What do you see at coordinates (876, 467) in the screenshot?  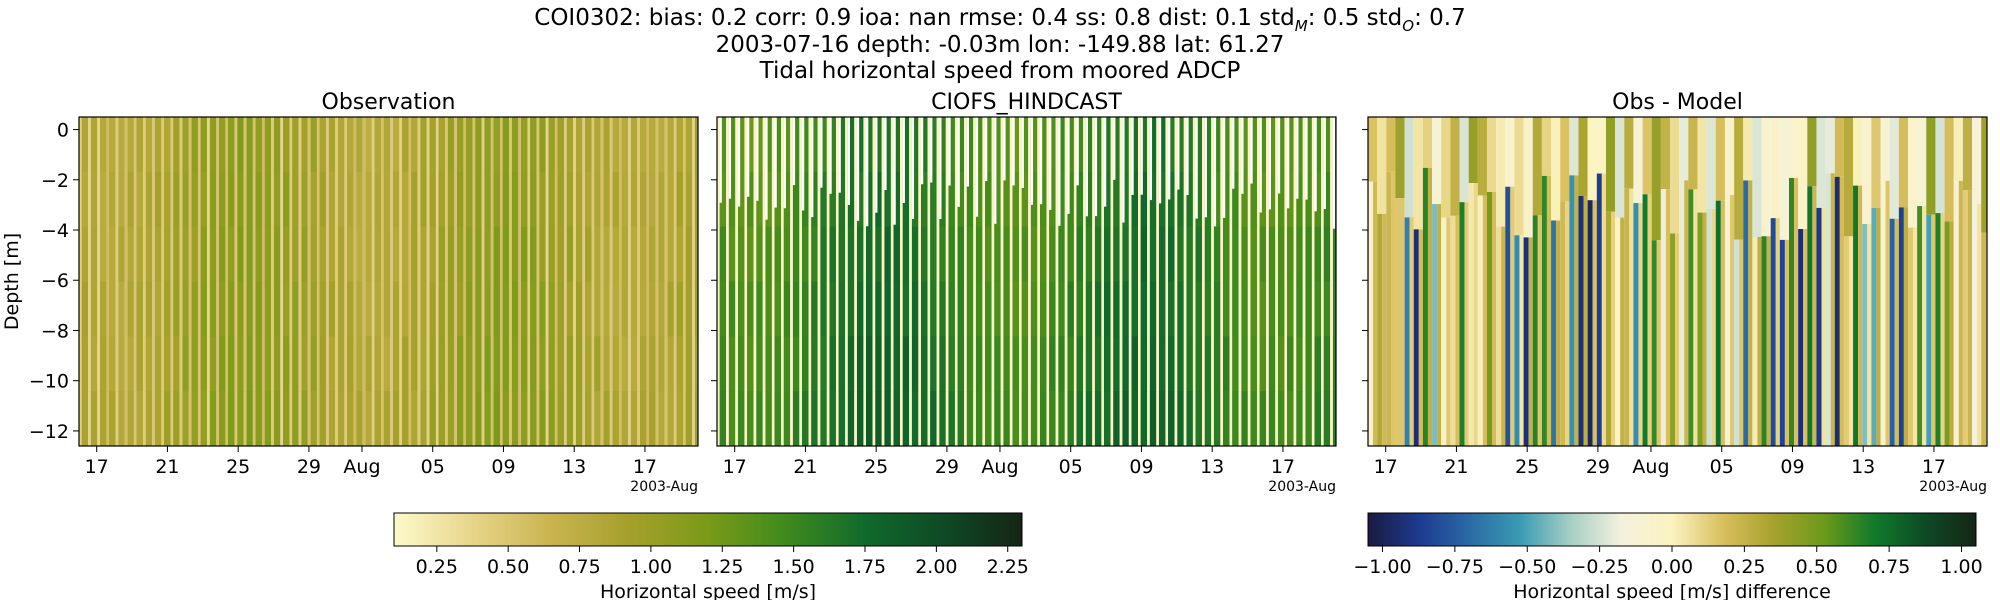 I see `x-tick-label: 25` at bounding box center [876, 467].